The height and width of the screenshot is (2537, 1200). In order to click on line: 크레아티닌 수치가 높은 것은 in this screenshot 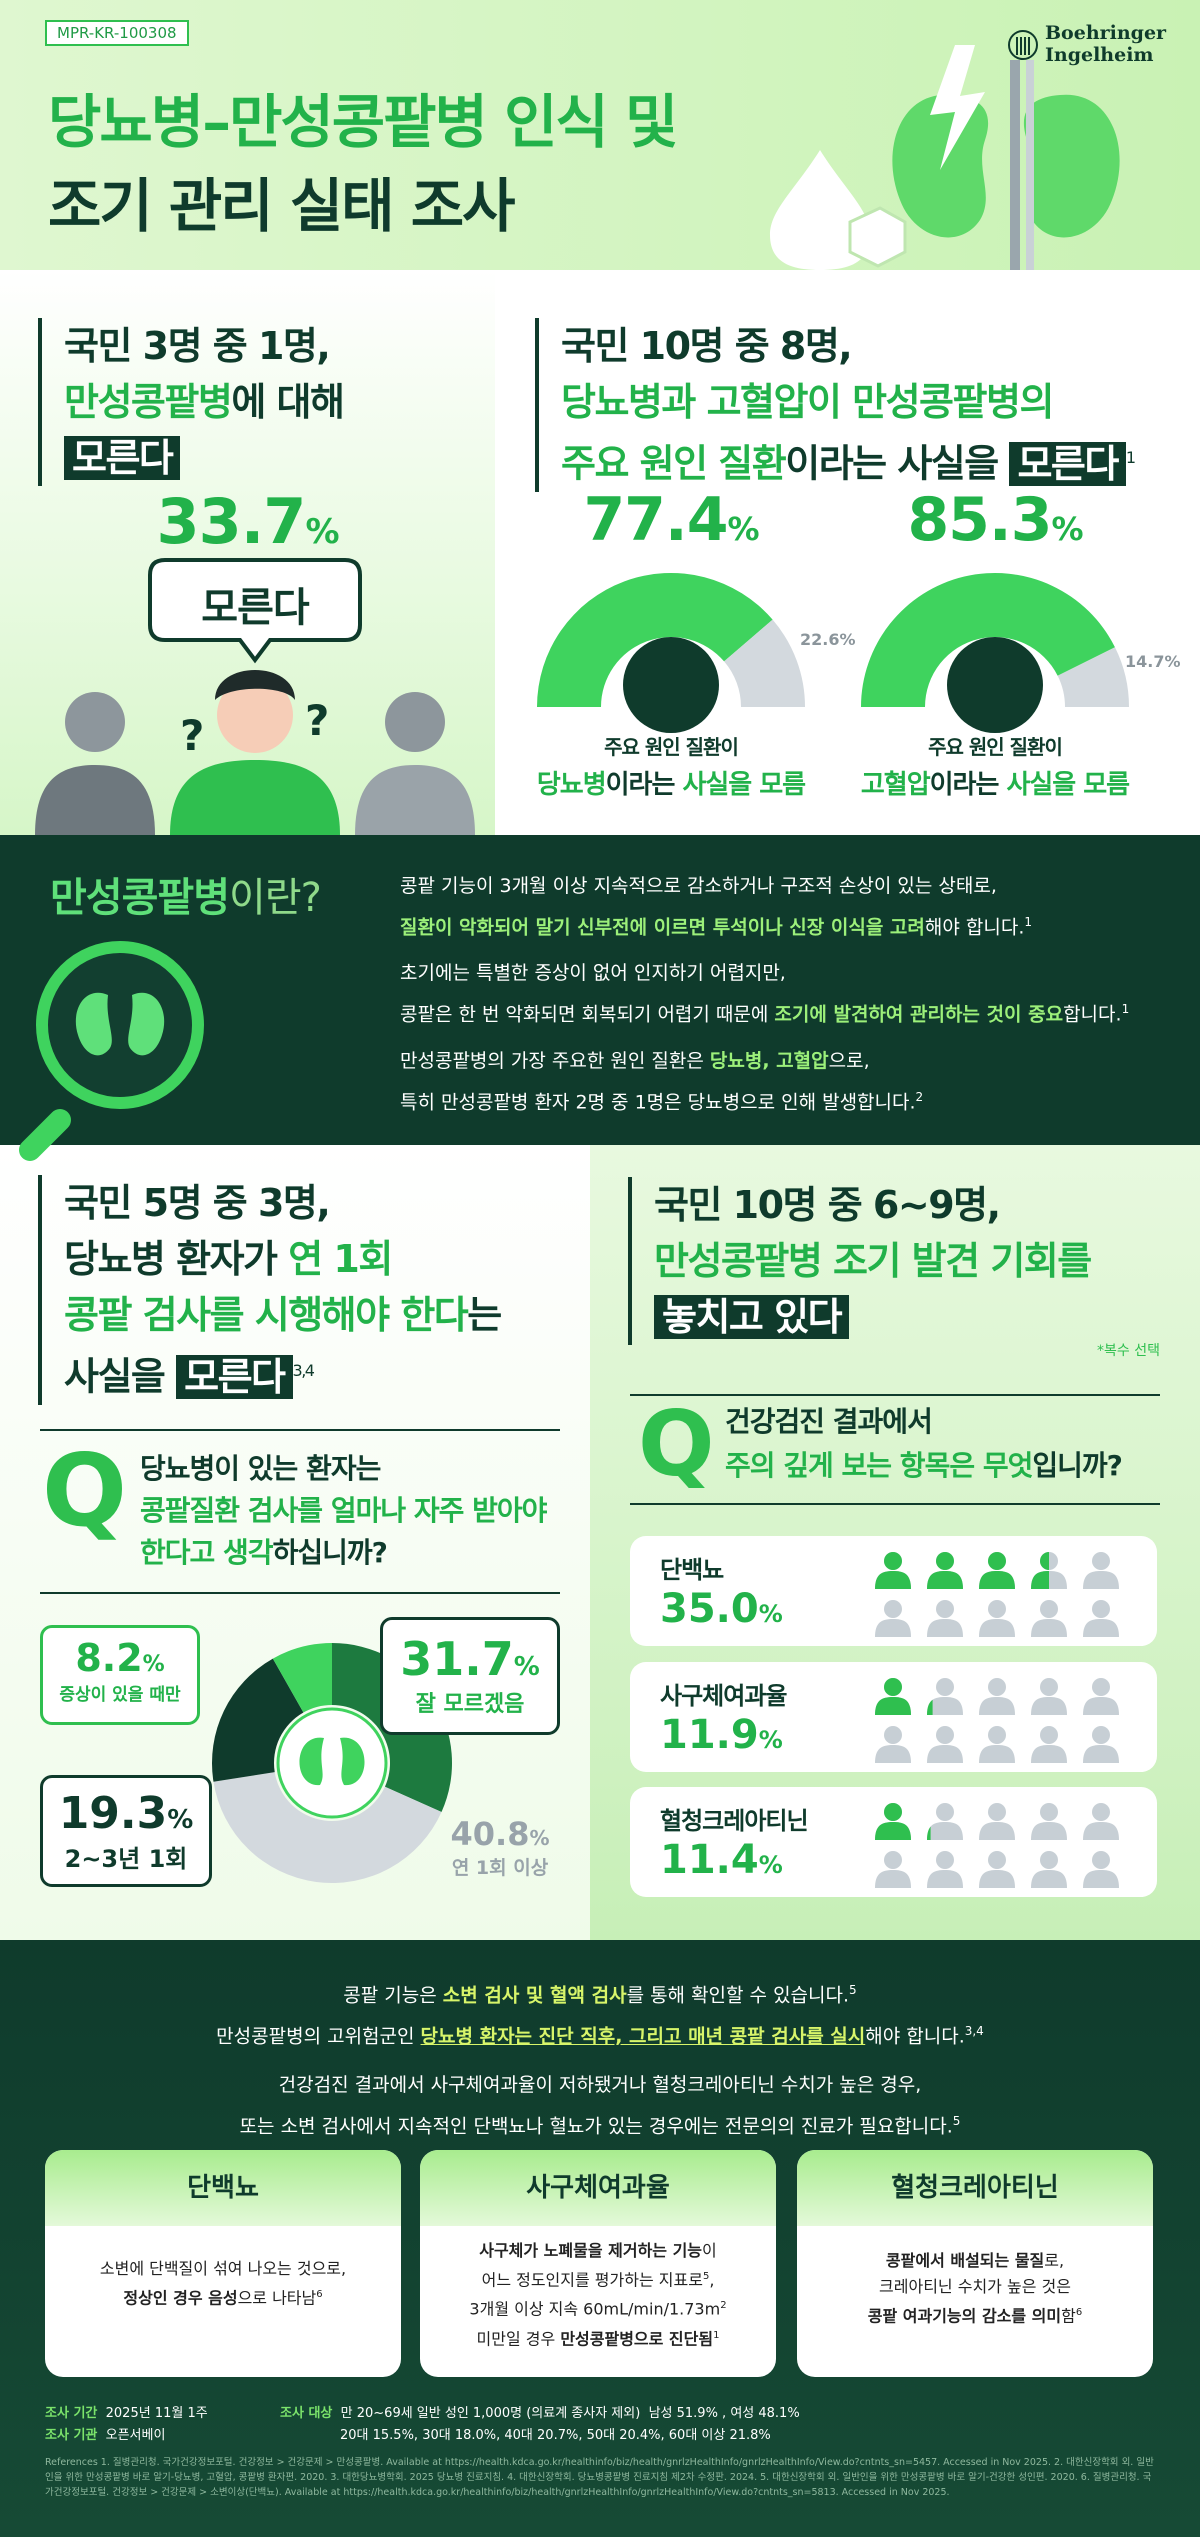, I will do `click(975, 2286)`.